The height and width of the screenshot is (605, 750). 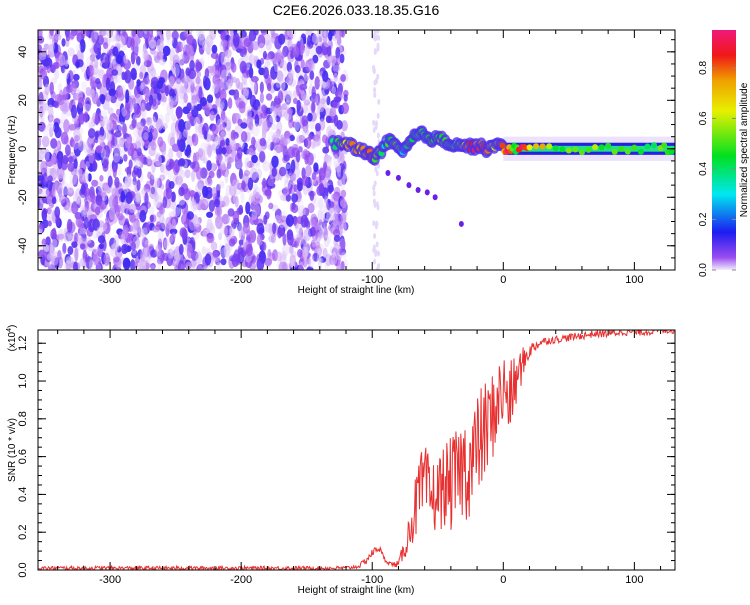 I want to click on y-tick-label: -20, so click(x=23, y=197).